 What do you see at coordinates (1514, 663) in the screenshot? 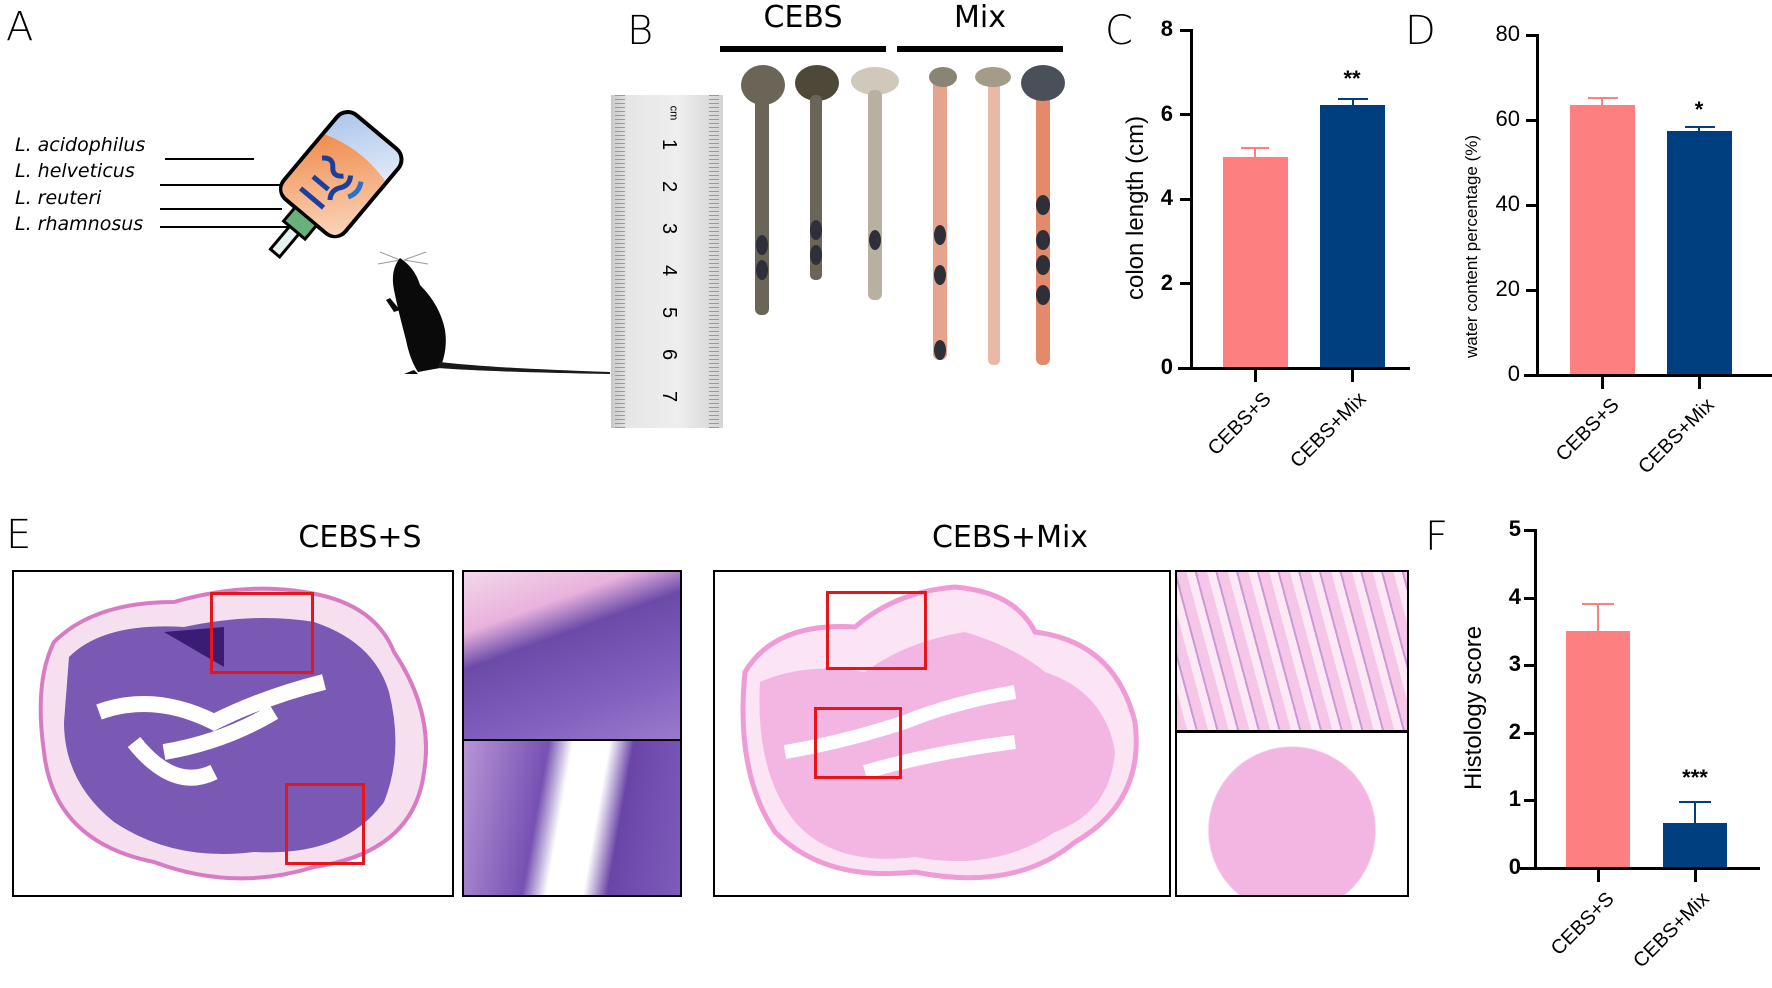
I see `y-tick: 3` at bounding box center [1514, 663].